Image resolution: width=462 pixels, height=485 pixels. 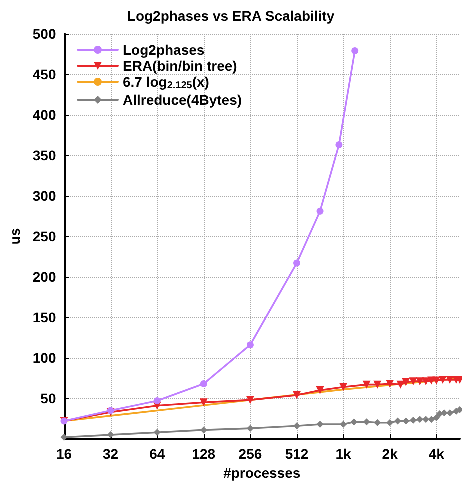 I want to click on x-tick-label: 16, so click(x=64, y=454).